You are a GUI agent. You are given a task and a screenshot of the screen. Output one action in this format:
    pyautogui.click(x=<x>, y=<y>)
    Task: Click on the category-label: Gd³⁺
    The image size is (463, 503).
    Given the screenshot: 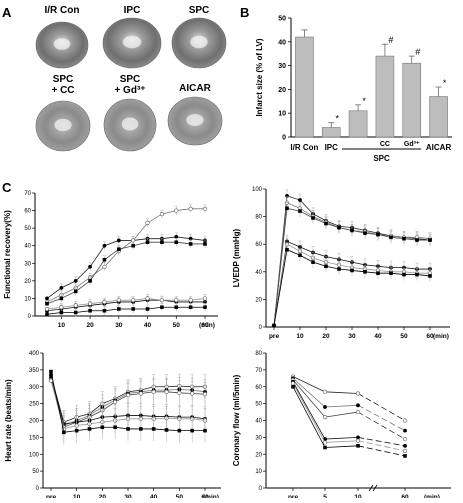 What is the action you would take?
    pyautogui.click(x=412, y=144)
    